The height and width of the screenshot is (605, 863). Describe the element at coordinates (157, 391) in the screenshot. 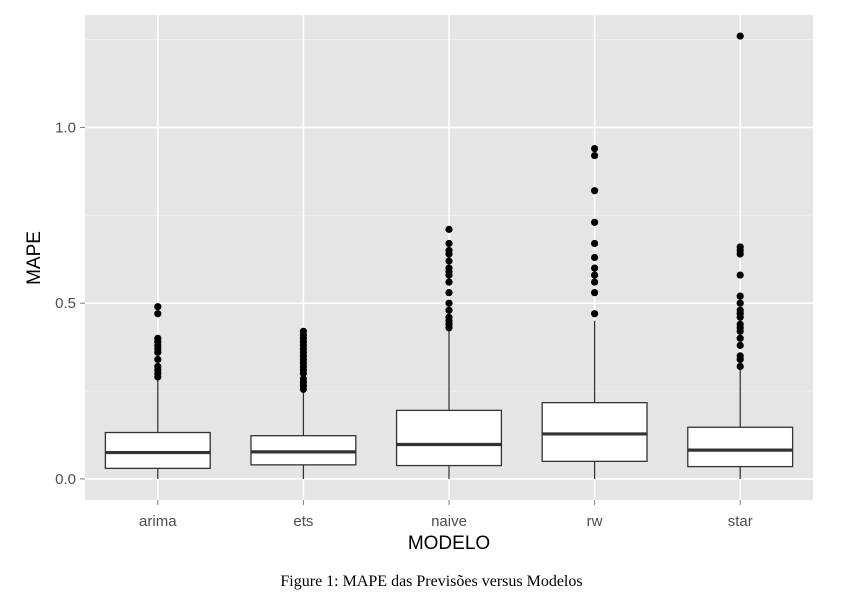

I see `boxplot-arima` at that location.